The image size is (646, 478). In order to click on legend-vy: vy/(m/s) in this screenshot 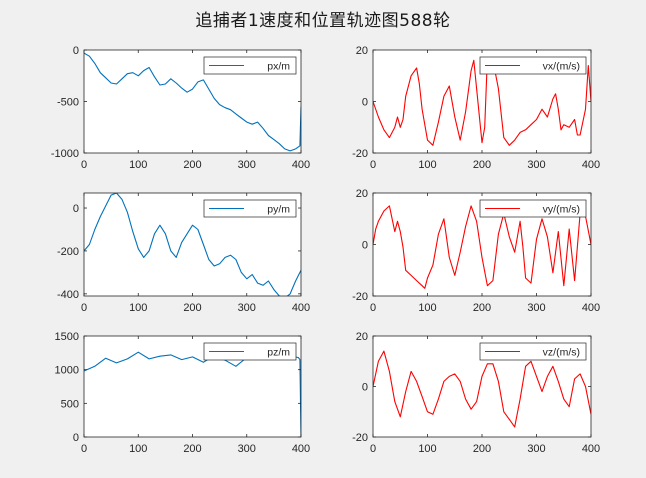, I will do `click(533, 208)`.